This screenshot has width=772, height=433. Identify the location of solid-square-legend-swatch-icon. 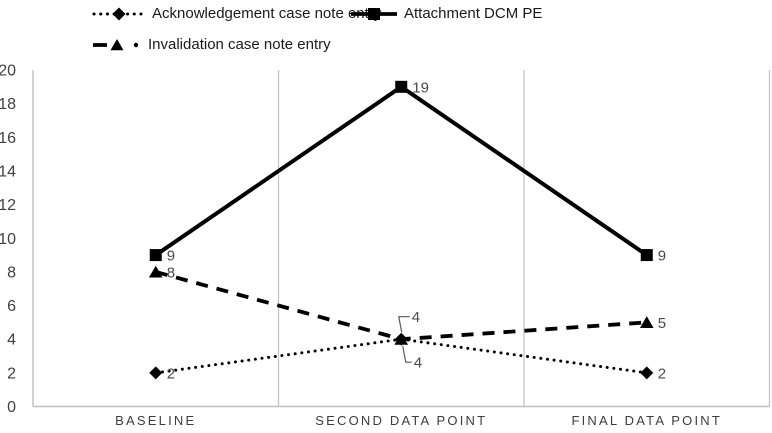
(374, 14).